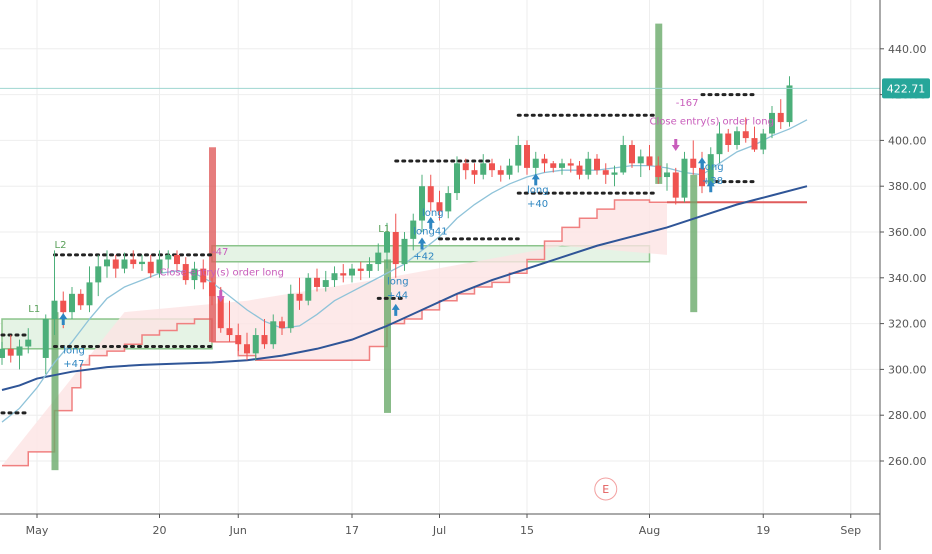  Describe the element at coordinates (61, 245) in the screenshot. I see `signal-label: L2` at that location.